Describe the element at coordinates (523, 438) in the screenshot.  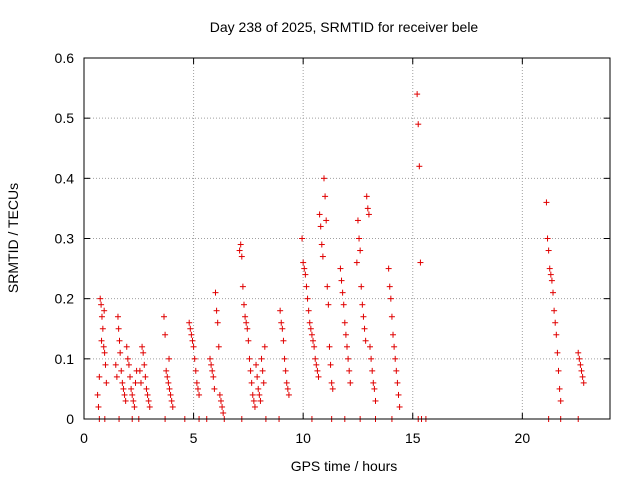
I see `x-tick-label: 20` at that location.